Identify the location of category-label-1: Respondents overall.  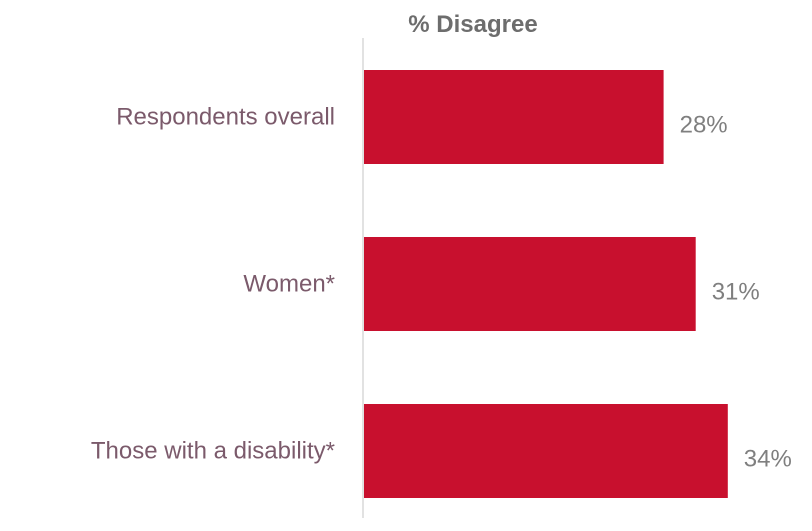
(225, 117).